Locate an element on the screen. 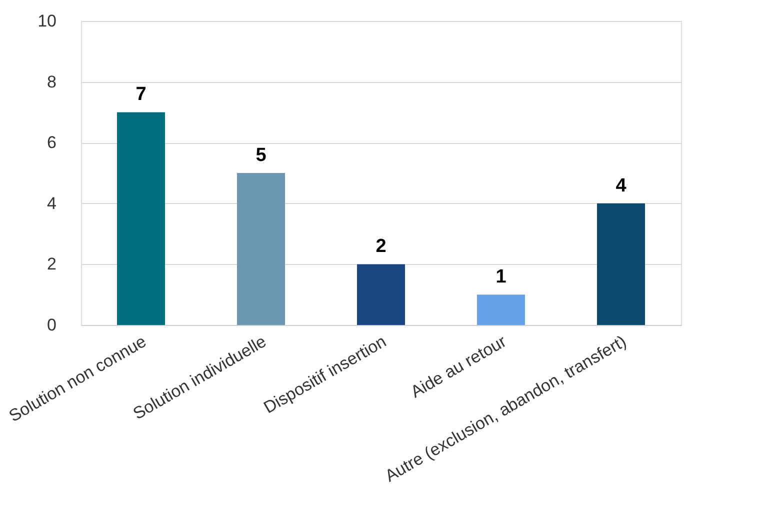 This screenshot has width=762, height=522. data-label: 4 is located at coordinates (621, 185).